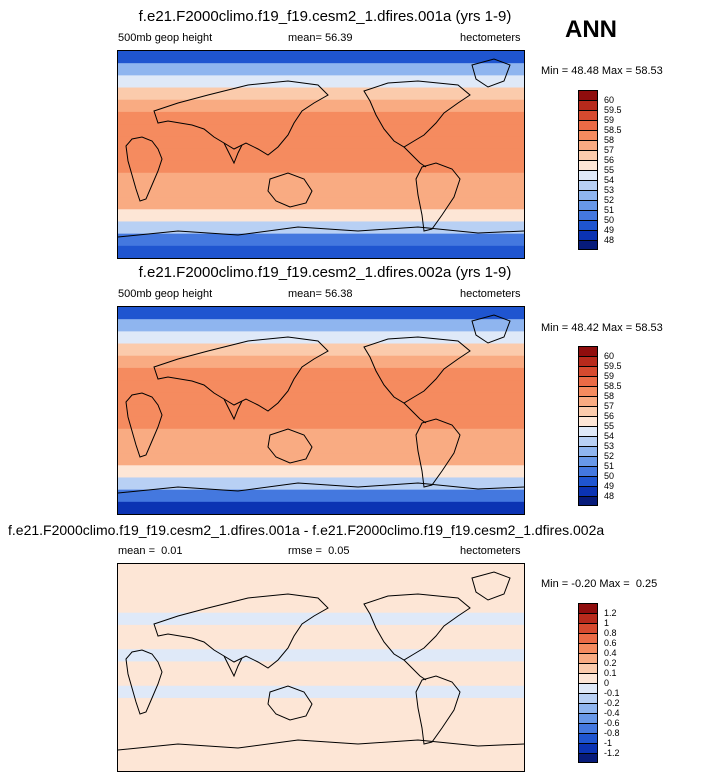  Describe the element at coordinates (609, 446) in the screenshot. I see `colorbar-tick-label: 53` at that location.